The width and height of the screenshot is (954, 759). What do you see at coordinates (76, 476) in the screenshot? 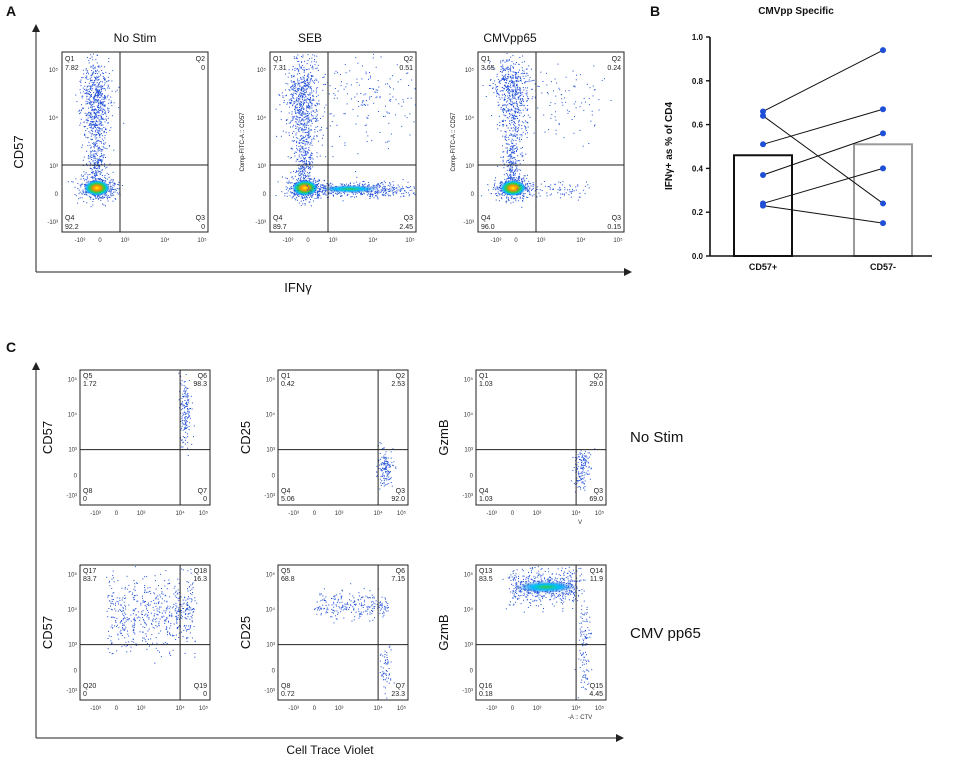
I see `y-tick: 0` at bounding box center [76, 476].